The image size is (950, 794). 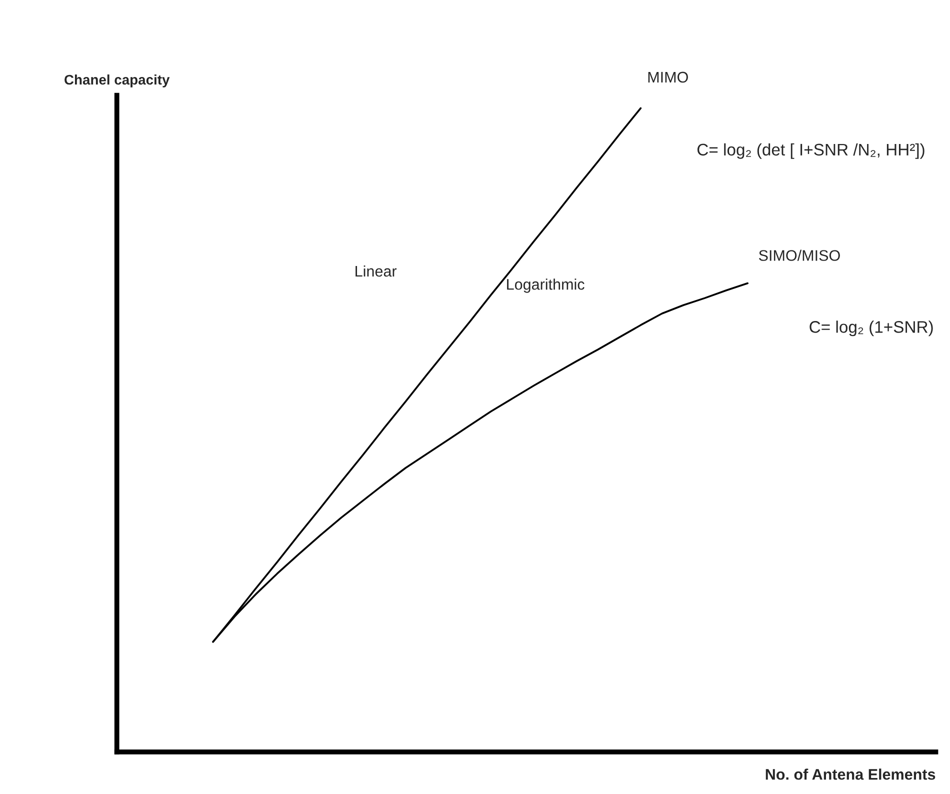 What do you see at coordinates (117, 81) in the screenshot?
I see `y-axis-title: Chanel capacity` at bounding box center [117, 81].